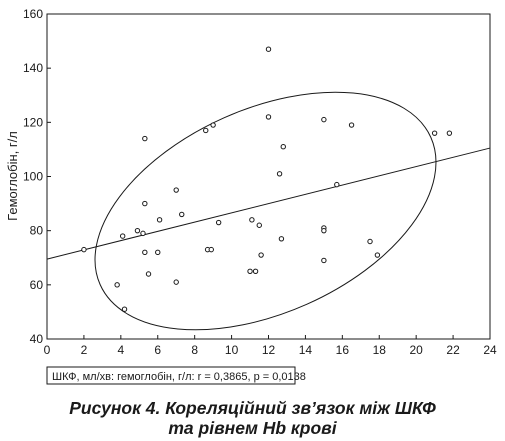 The image size is (505, 441). I want to click on y-tick-label: 100, so click(33, 177).